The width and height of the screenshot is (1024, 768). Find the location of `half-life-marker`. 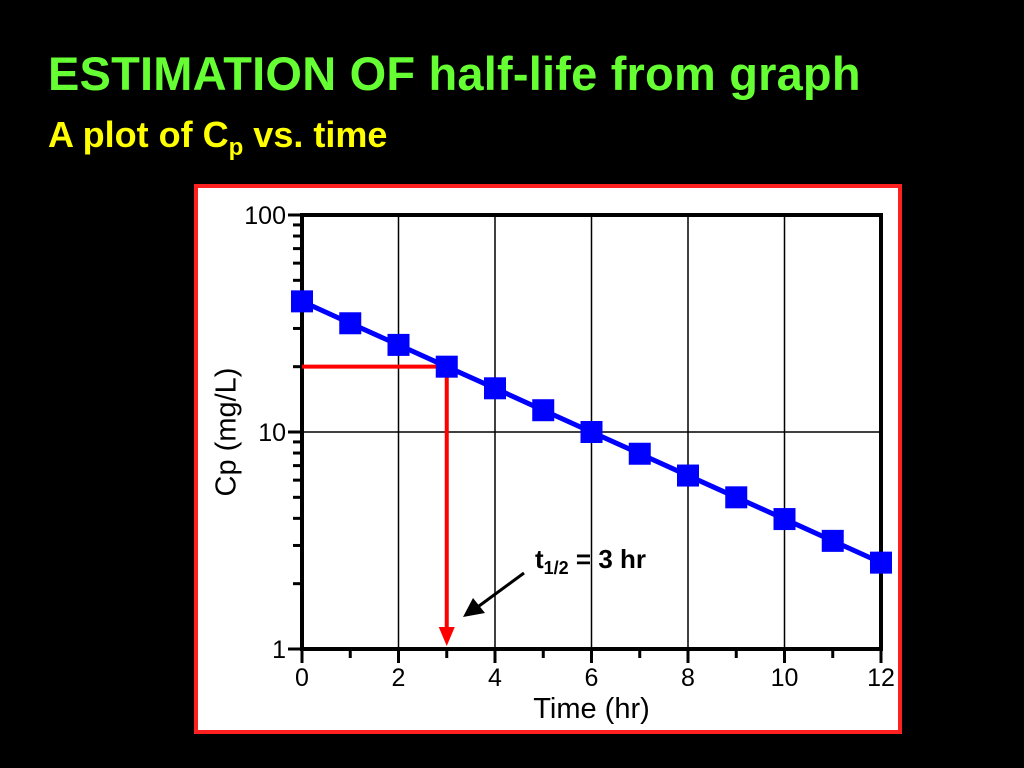

half-life-marker is located at coordinates (378, 505).